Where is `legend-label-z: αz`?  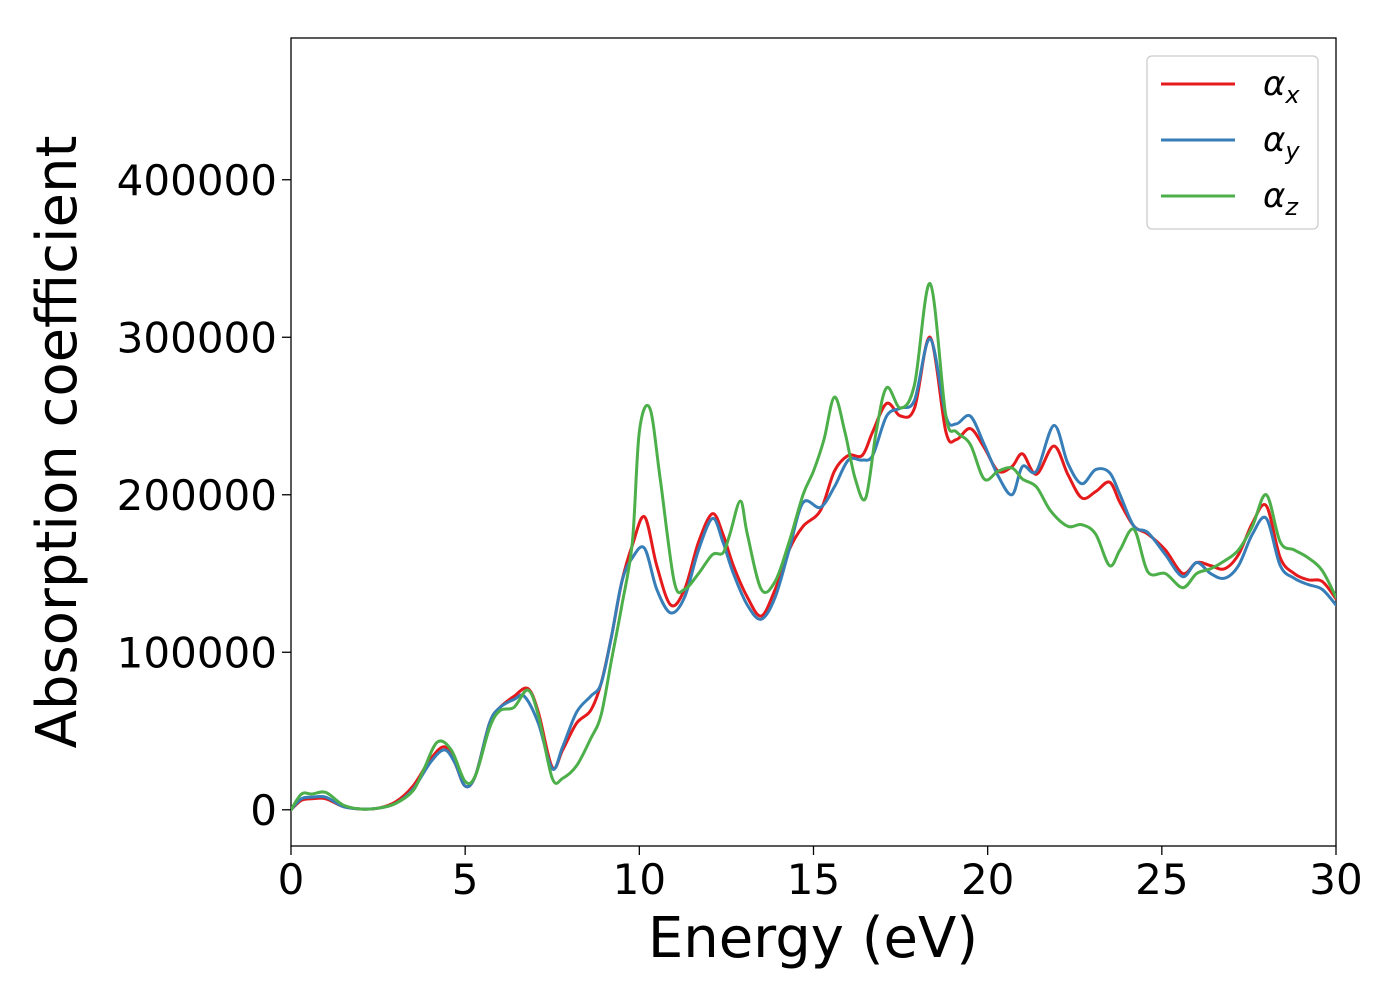 legend-label-z: αz is located at coordinates (1281, 198).